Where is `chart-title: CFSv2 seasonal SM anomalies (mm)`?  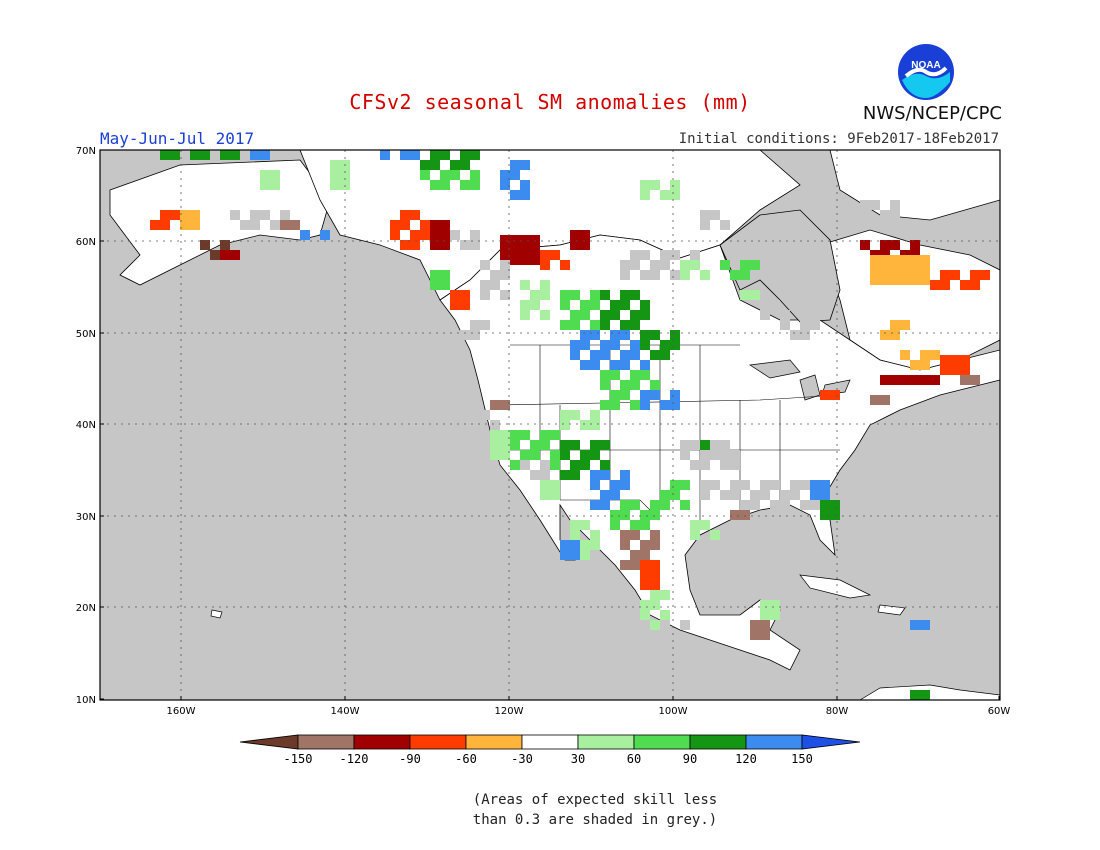 chart-title: CFSv2 seasonal SM anomalies (mm) is located at coordinates (550, 102).